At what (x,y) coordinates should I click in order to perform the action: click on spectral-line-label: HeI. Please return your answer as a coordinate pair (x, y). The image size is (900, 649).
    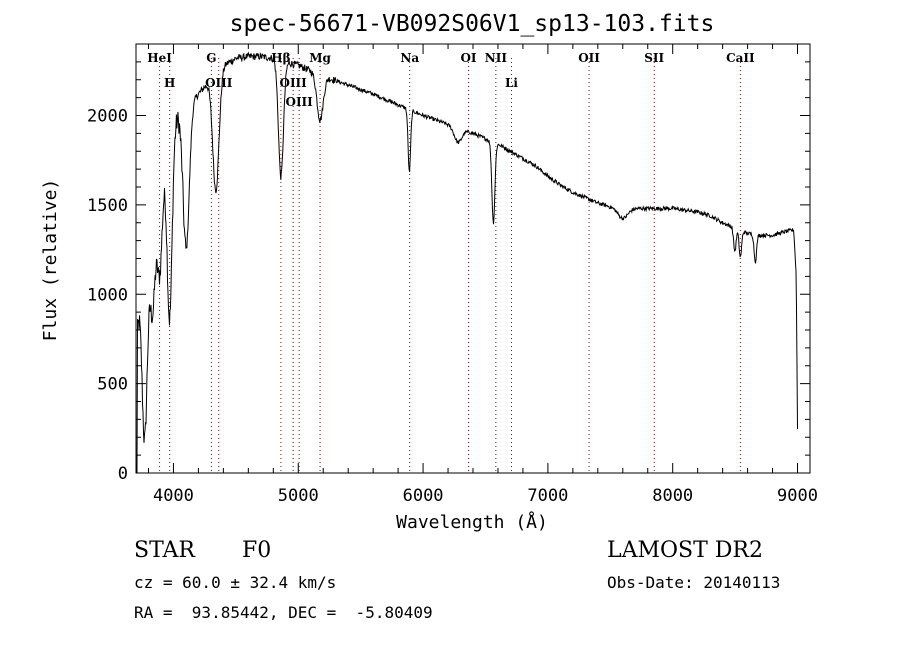
    Looking at the image, I should click on (159, 58).